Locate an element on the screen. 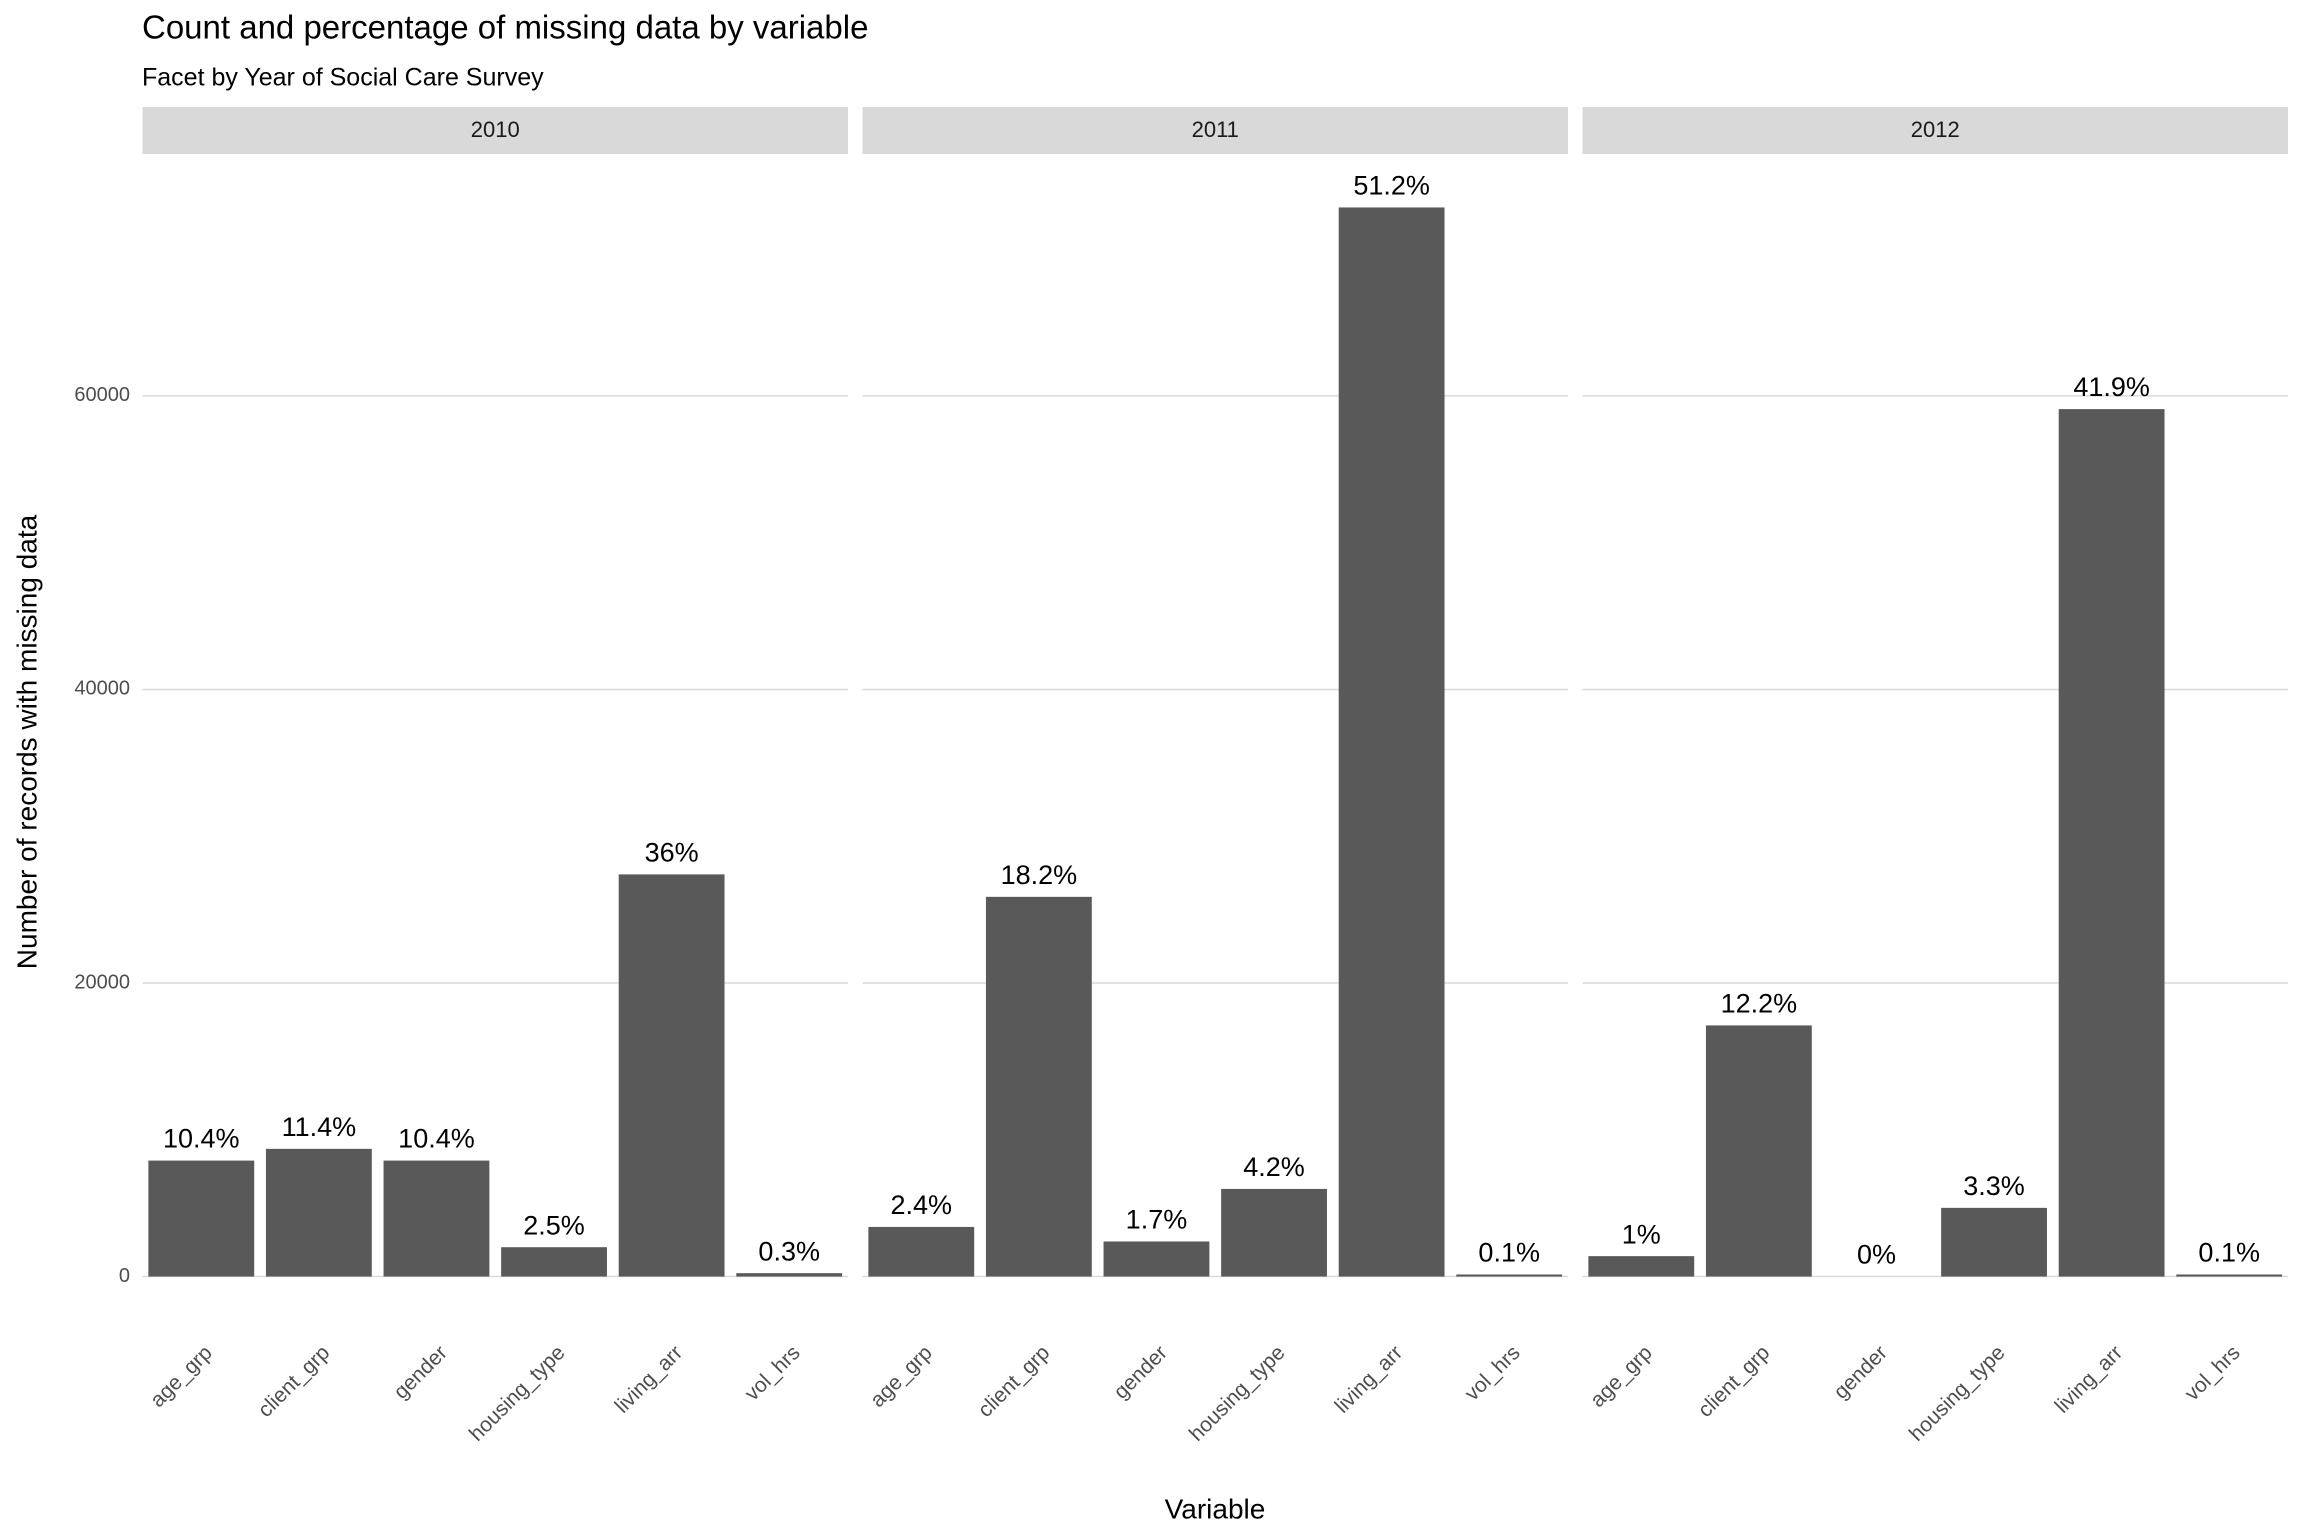 Image resolution: width=2304 pixels, height=1536 pixels. value-label: 4.2% is located at coordinates (1274, 1167).